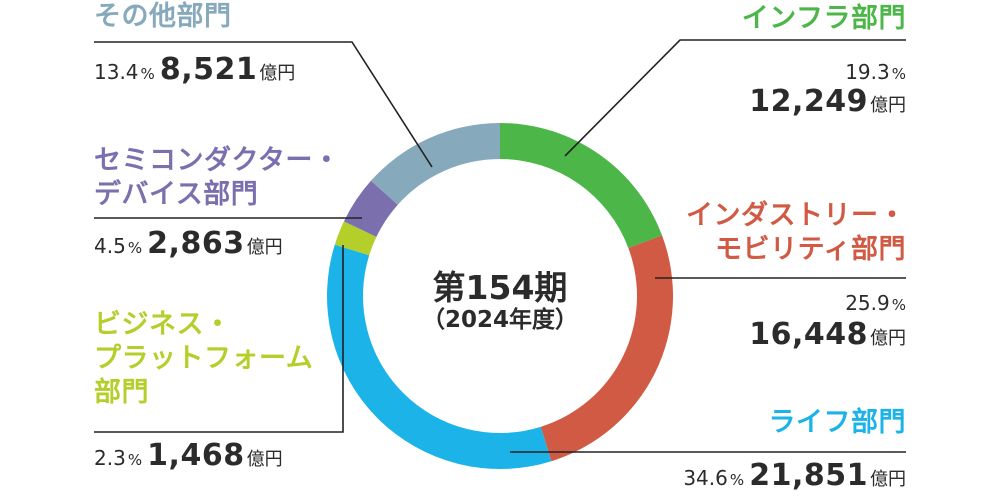 This screenshot has height=496, width=1000. I want to click on label-industry-mobility-line2: モビリティ部門, so click(810, 249).